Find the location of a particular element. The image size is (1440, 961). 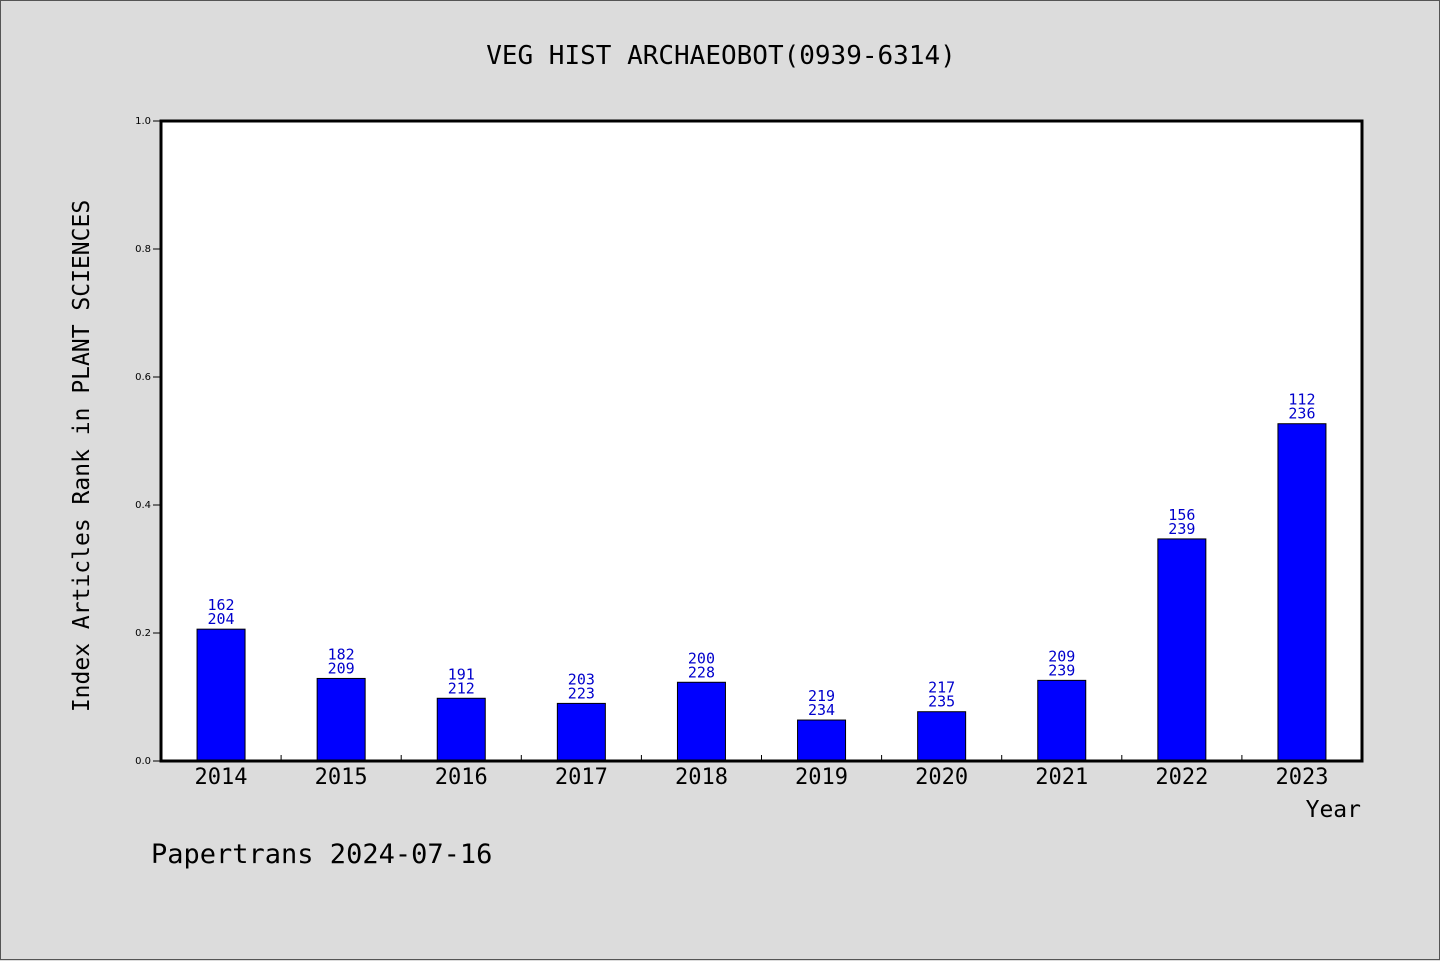

data-label-total: 234 is located at coordinates (821, 710).